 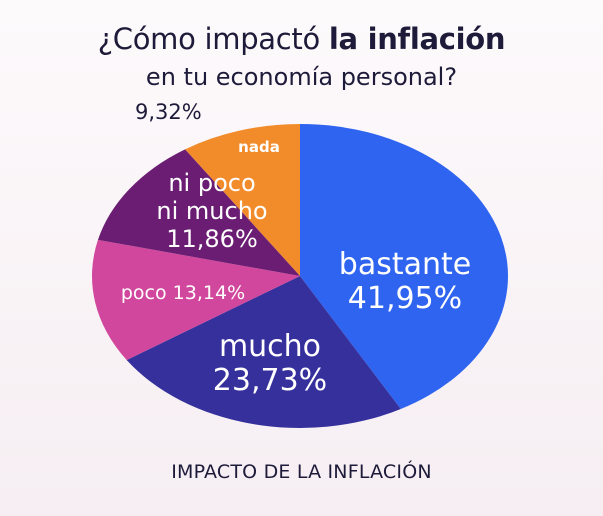 What do you see at coordinates (211, 211) in the screenshot?
I see `label-ni-poco-ni-mucho-line-2: ni mucho` at bounding box center [211, 211].